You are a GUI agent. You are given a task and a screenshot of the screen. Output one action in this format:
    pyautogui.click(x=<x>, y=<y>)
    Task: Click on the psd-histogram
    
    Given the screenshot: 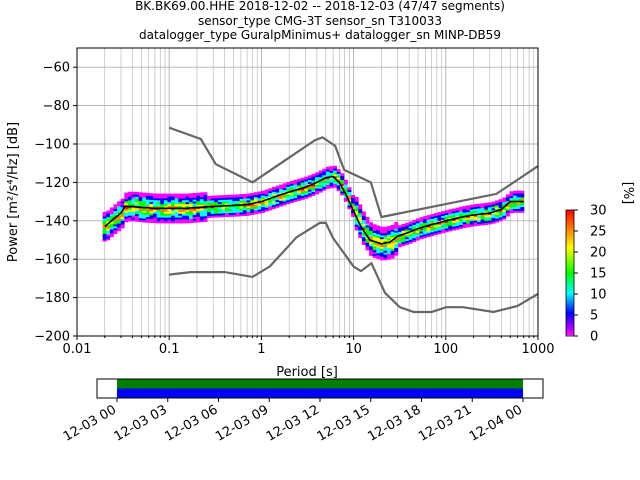 What is the action you would take?
    pyautogui.click(x=313, y=213)
    